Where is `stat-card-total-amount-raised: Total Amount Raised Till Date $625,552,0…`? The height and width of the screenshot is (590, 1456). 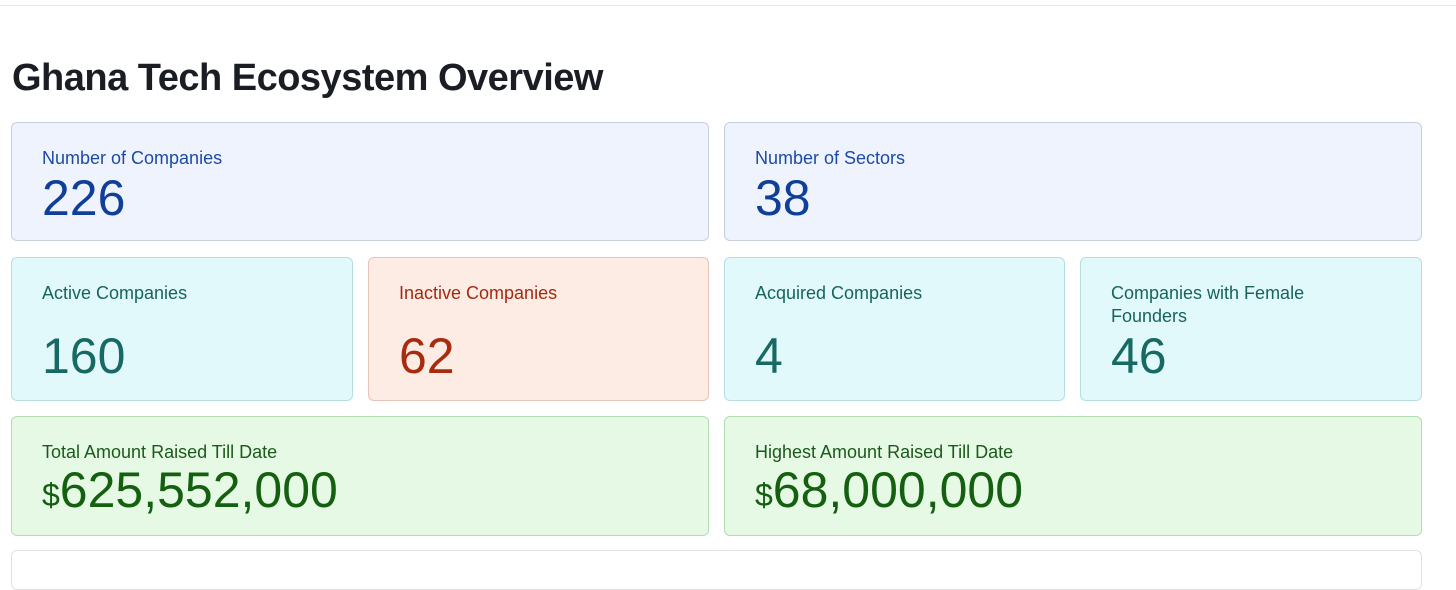
stat-card-total-amount-raised: Total Amount Raised Till Date $625,552,0… is located at coordinates (360, 476).